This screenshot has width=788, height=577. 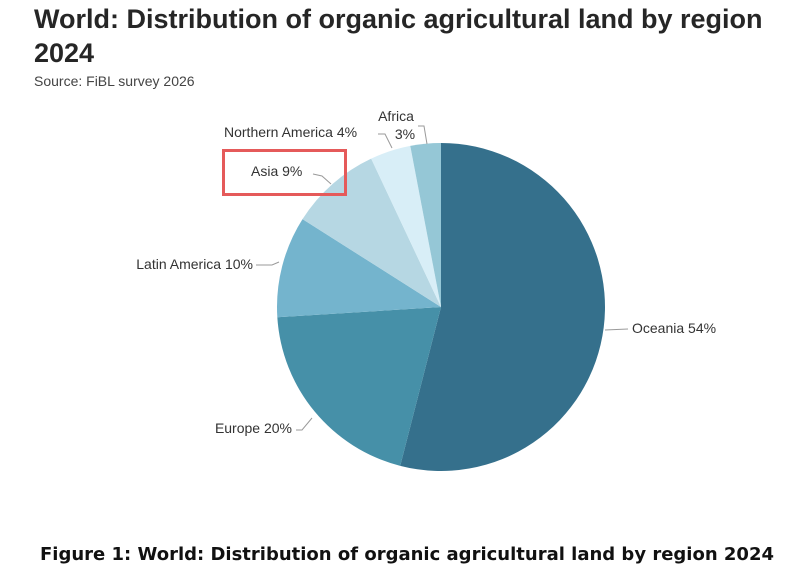 I want to click on label-northern-america: Northern America 4%, so click(x=290, y=132).